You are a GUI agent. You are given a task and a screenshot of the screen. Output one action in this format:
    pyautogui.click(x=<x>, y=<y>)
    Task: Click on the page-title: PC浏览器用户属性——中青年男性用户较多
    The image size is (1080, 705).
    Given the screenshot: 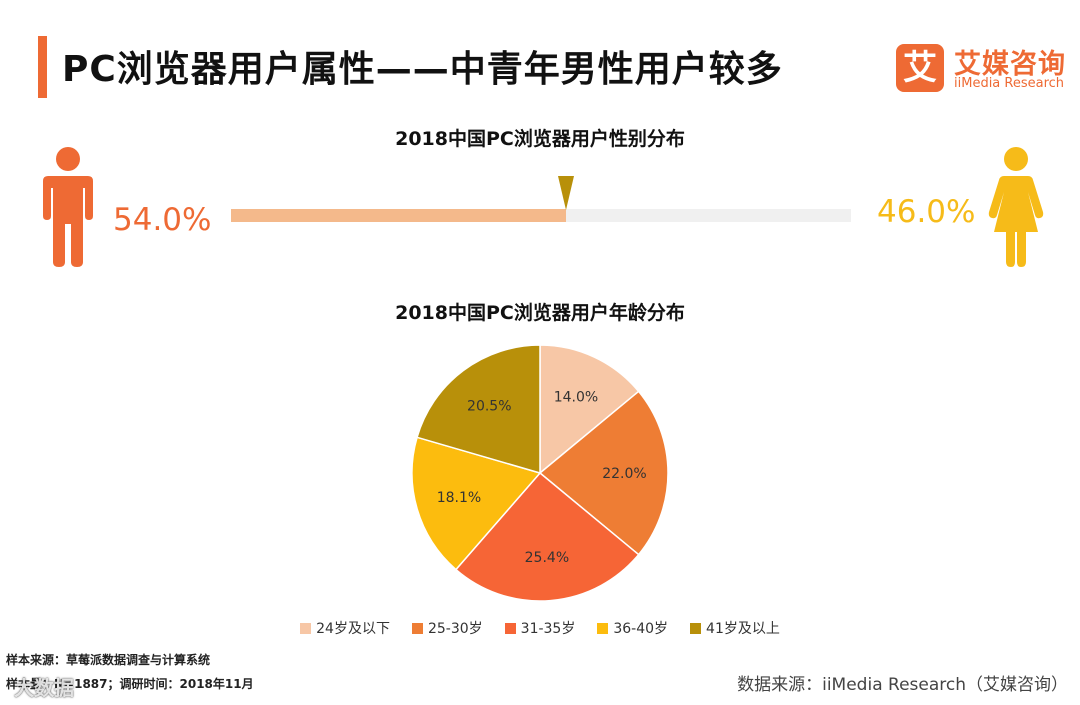 What is the action you would take?
    pyautogui.click(x=422, y=69)
    